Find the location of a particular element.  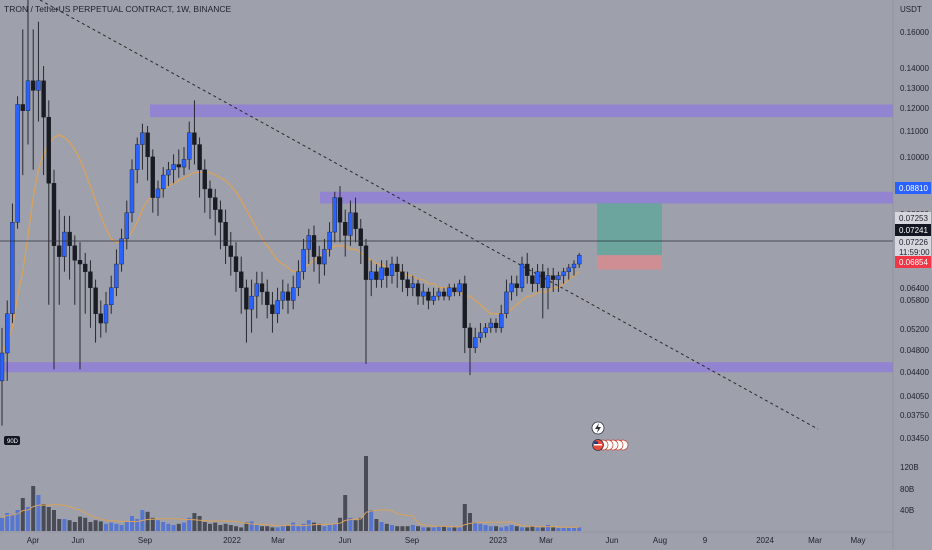

indicator-badge: 90D is located at coordinates (12, 440).